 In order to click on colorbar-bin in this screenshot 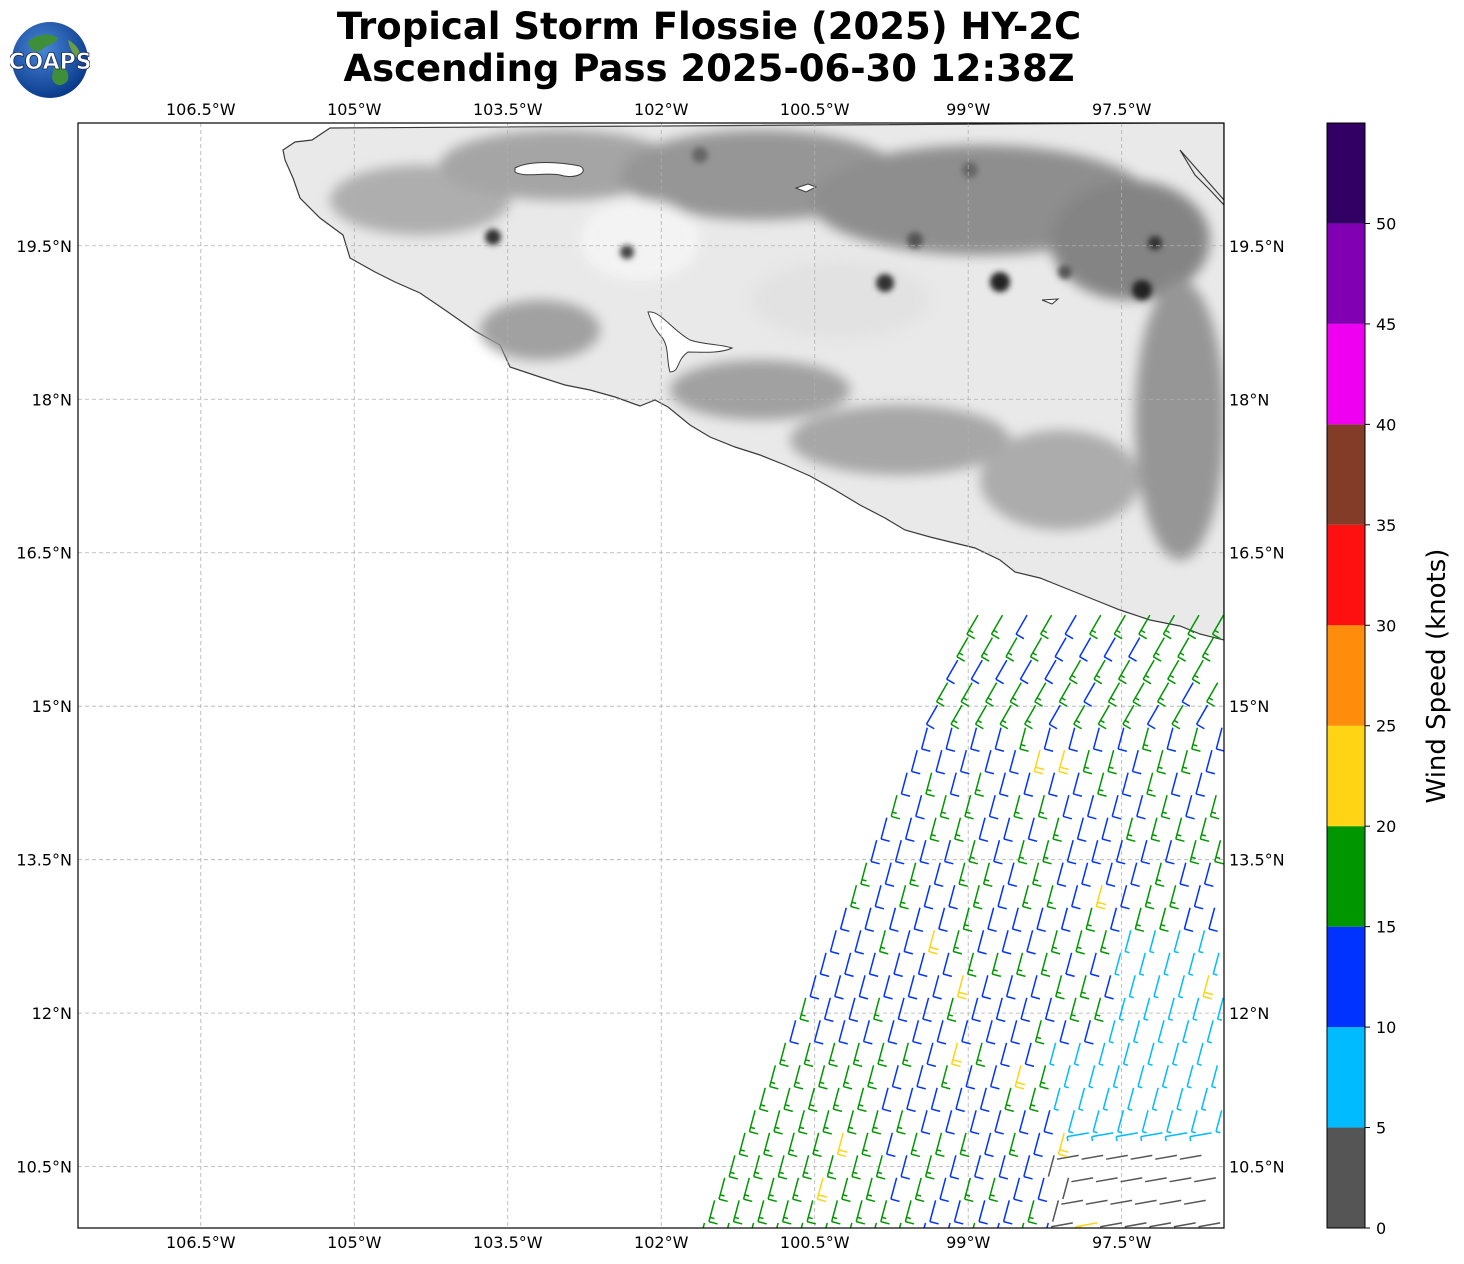, I will do `click(1346, 1177)`.